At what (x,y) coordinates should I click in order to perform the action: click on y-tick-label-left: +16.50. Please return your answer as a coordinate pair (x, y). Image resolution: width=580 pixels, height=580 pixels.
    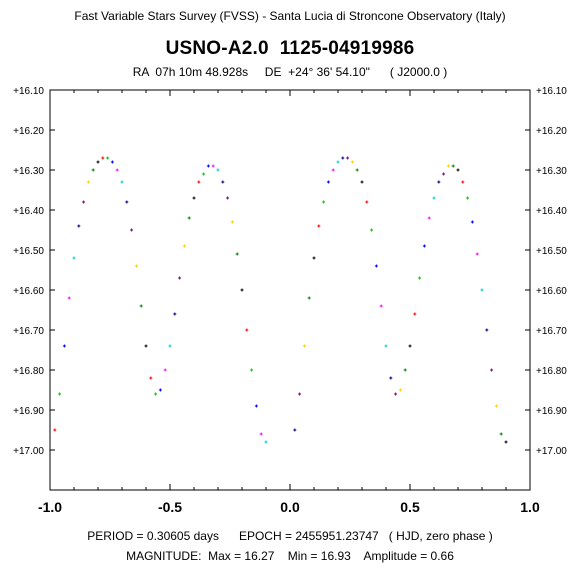
    Looking at the image, I should click on (28, 251).